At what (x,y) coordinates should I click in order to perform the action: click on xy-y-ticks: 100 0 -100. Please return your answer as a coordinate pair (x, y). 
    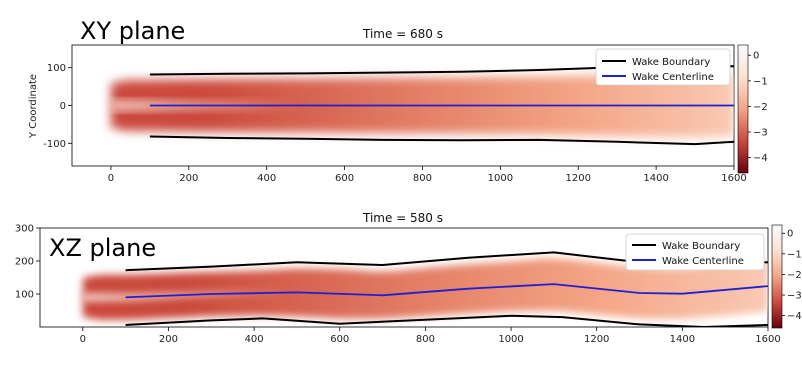
    Looking at the image, I should click on (57, 106).